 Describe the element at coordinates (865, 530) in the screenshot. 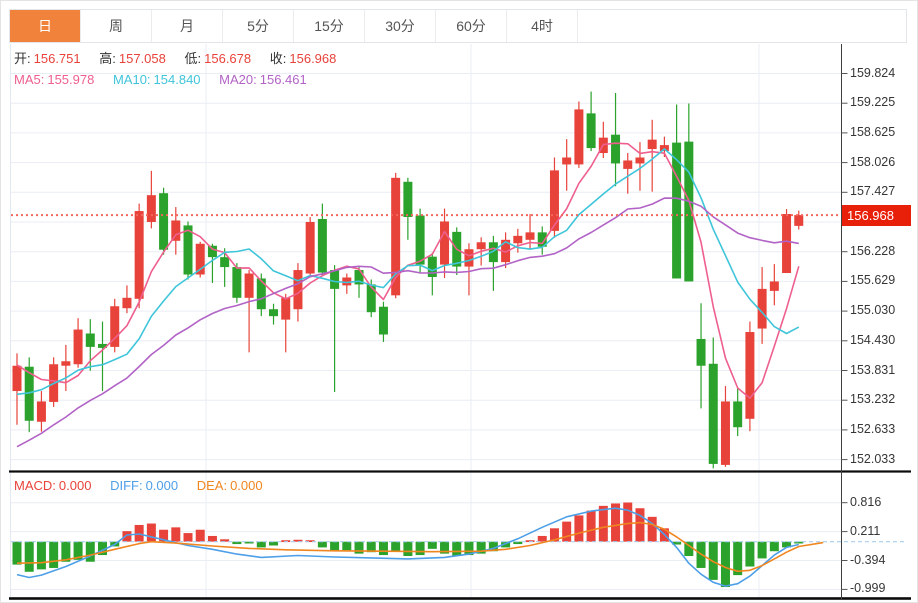

I see `price-axis-label: 0.211` at that location.